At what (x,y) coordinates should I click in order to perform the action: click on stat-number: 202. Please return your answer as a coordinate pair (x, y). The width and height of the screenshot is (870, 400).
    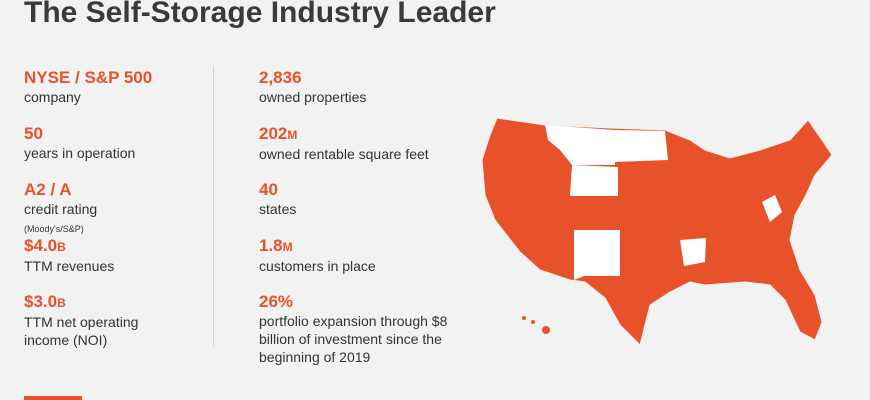
    Looking at the image, I should click on (273, 133).